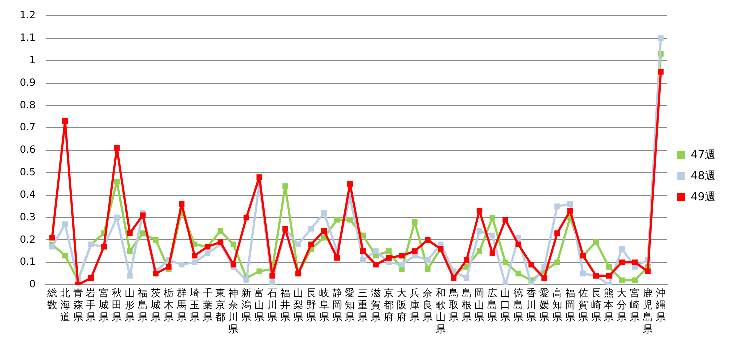 The image size is (756, 343). I want to click on x-tick-label: 長崎県, so click(596, 306).